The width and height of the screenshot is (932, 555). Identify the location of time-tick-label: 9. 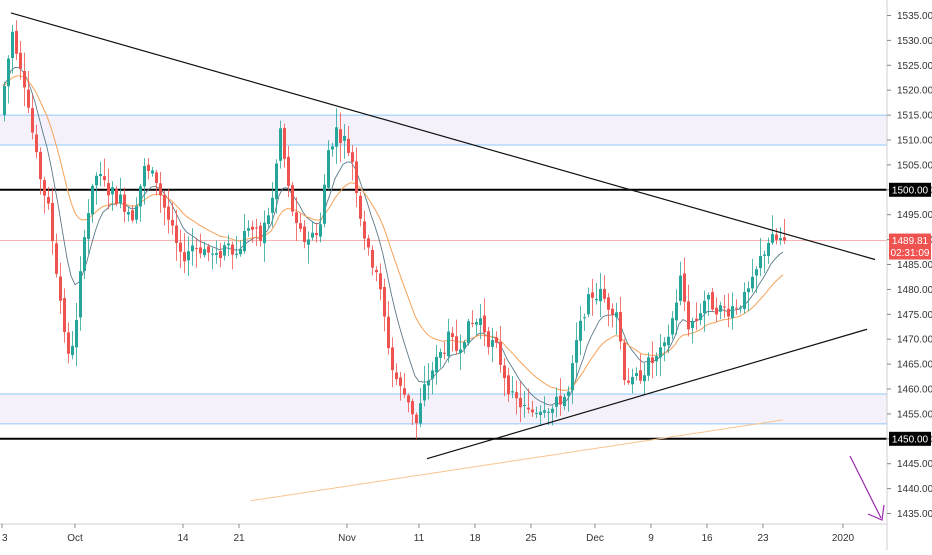
(651, 538).